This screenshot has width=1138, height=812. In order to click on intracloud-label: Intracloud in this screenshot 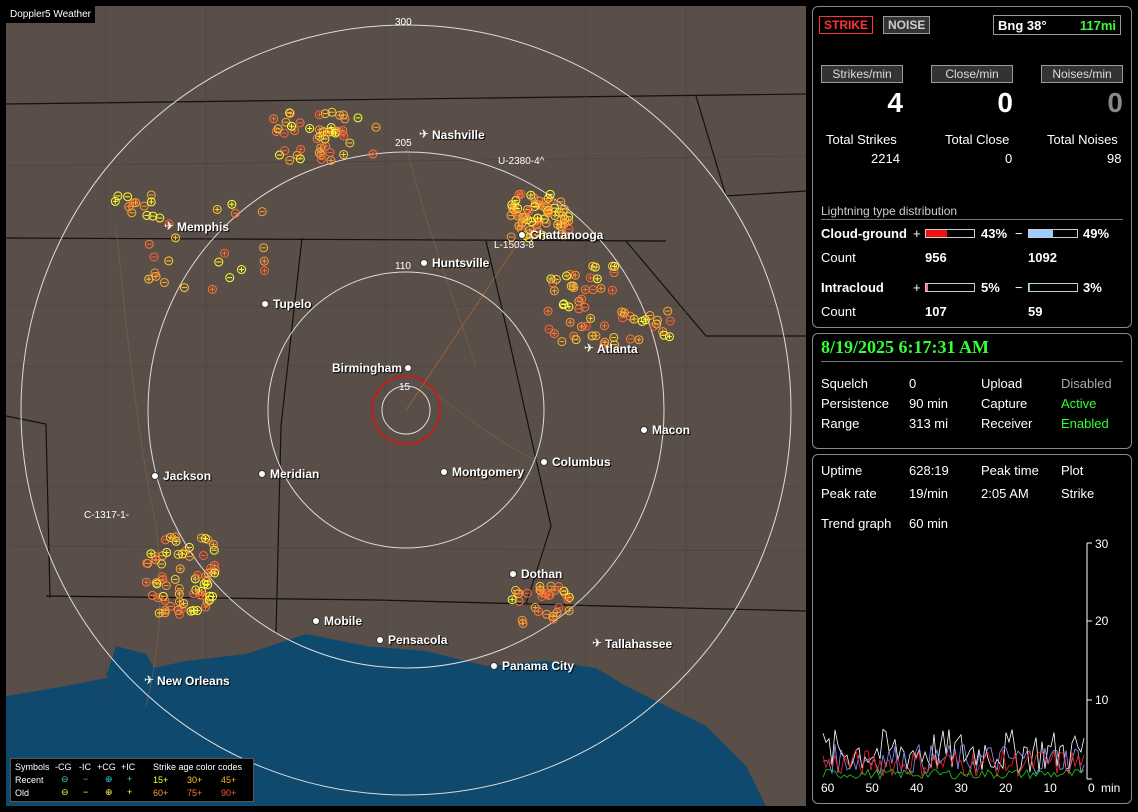, I will do `click(852, 287)`.